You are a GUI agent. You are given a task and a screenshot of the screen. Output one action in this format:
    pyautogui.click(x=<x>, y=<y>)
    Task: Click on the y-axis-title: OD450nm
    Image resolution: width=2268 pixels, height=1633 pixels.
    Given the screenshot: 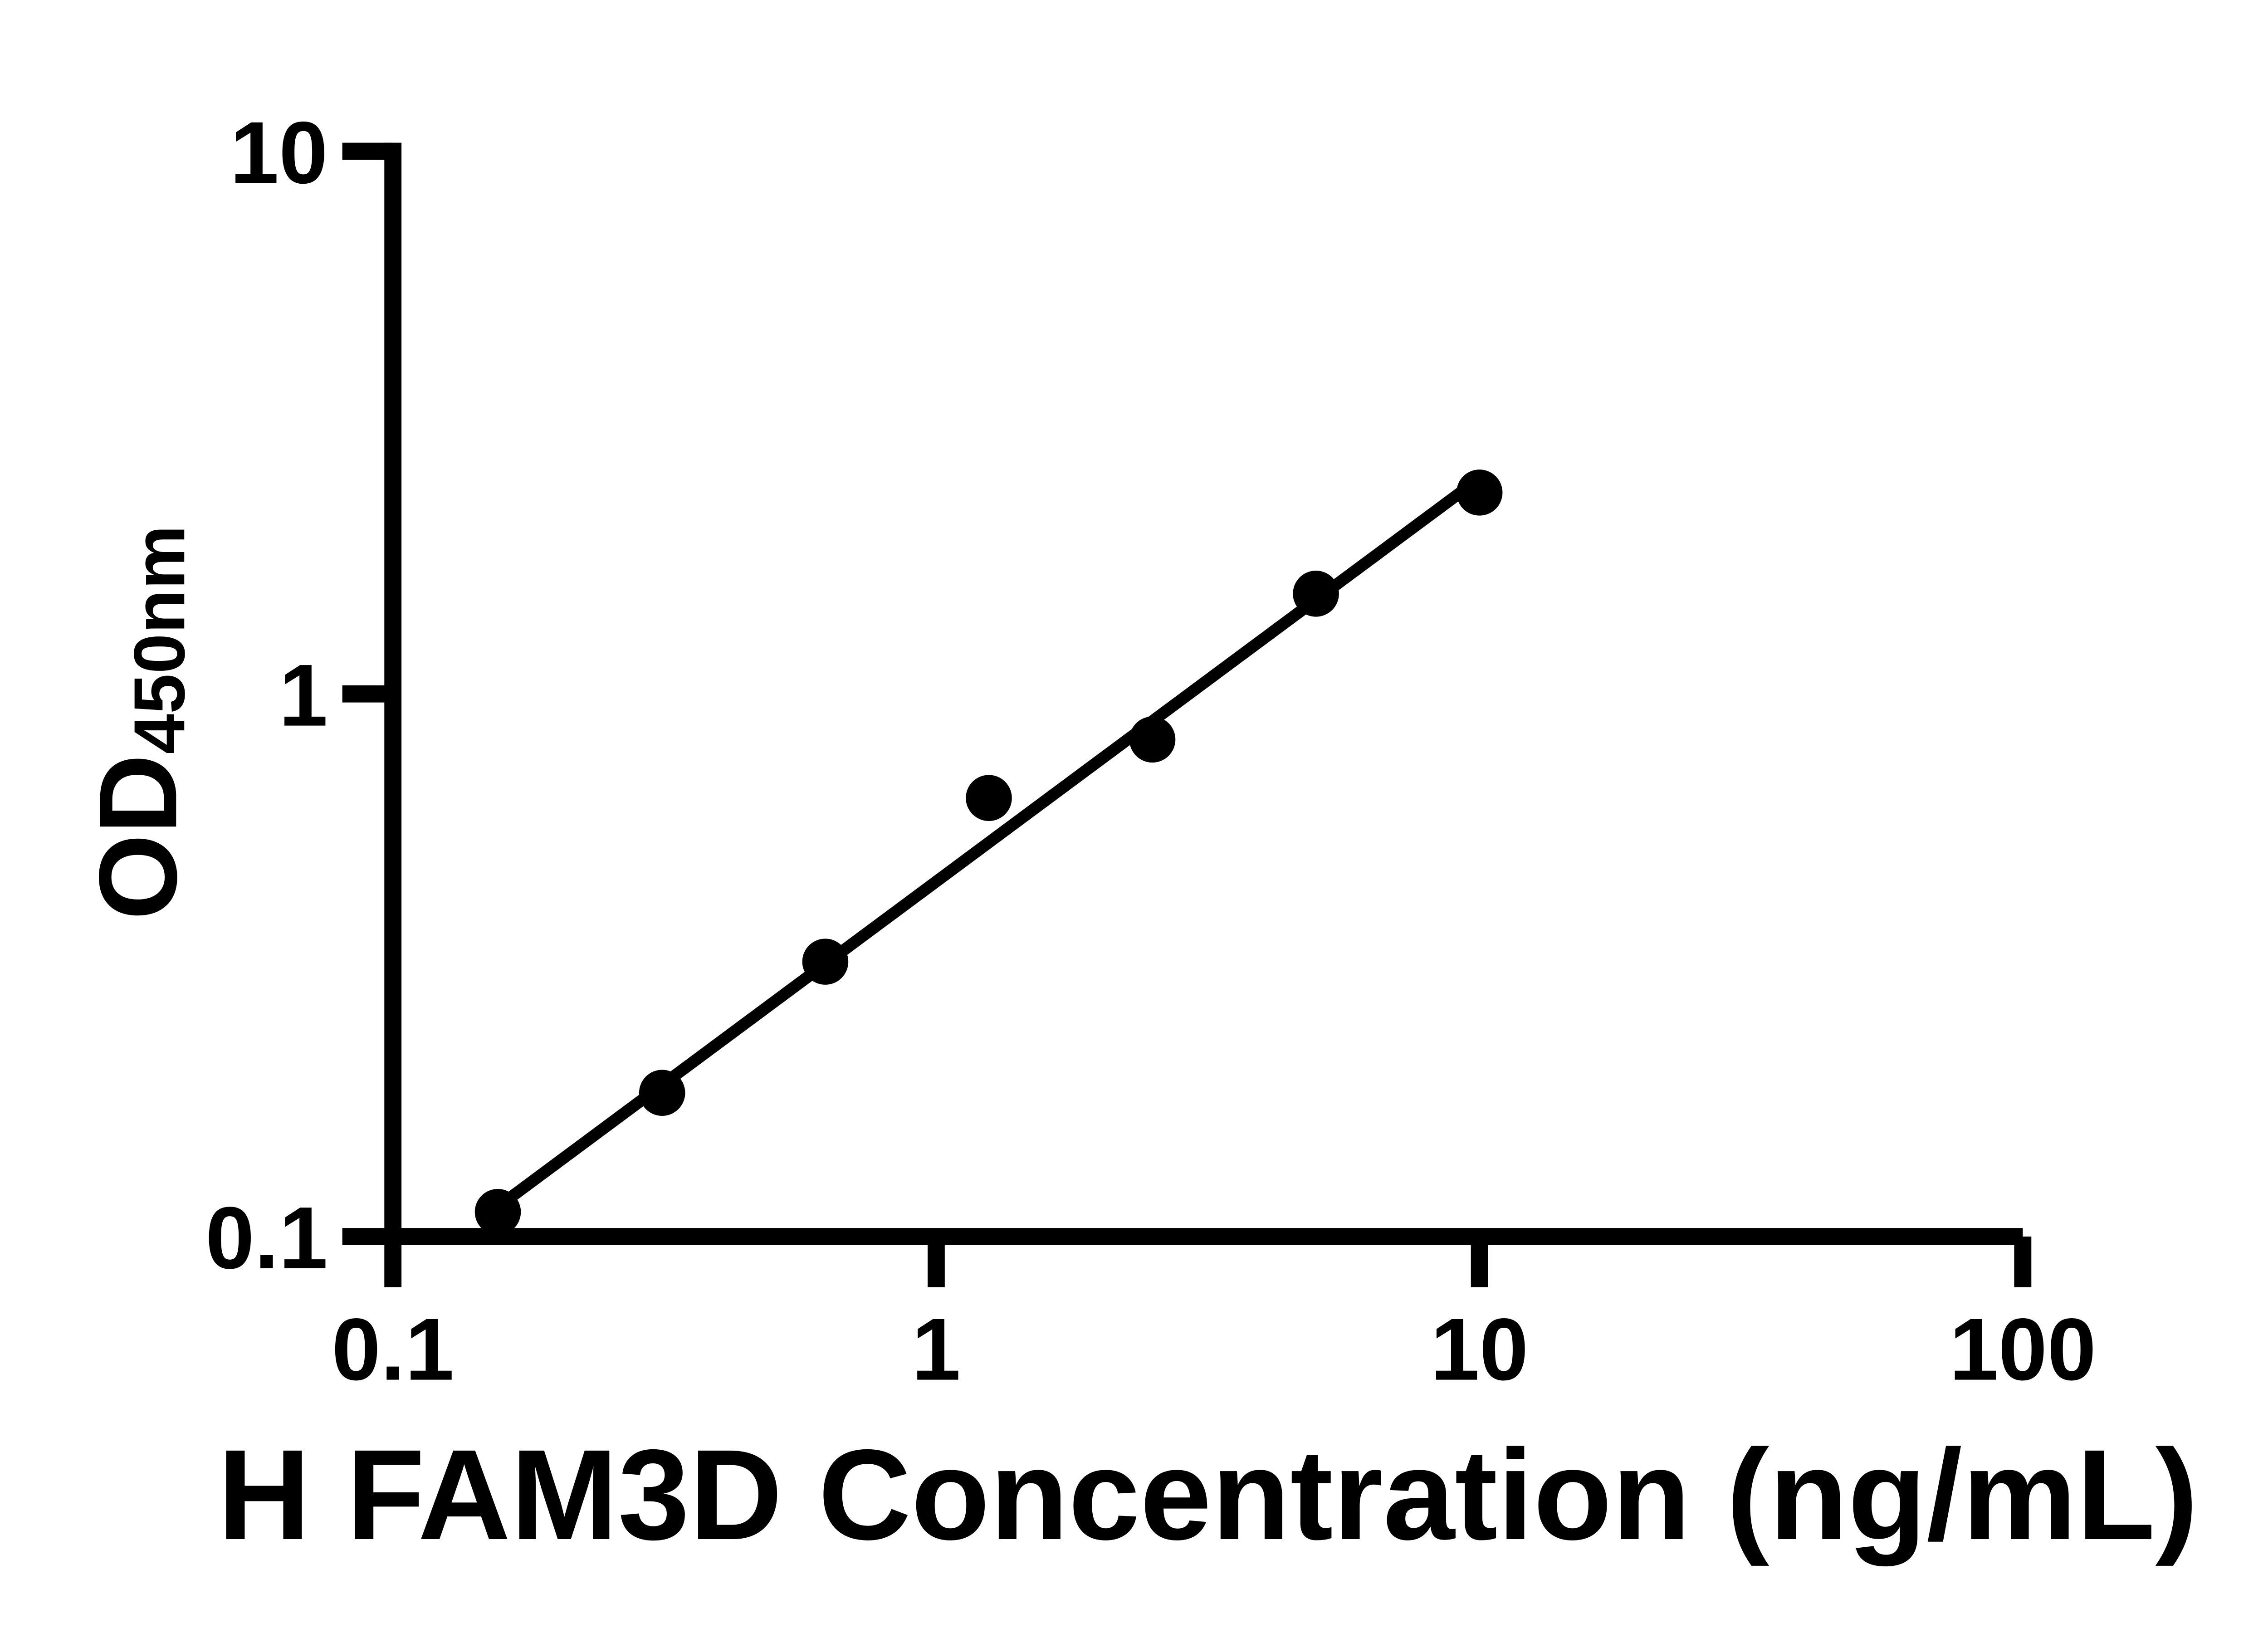 What is the action you would take?
    pyautogui.click(x=138, y=722)
    